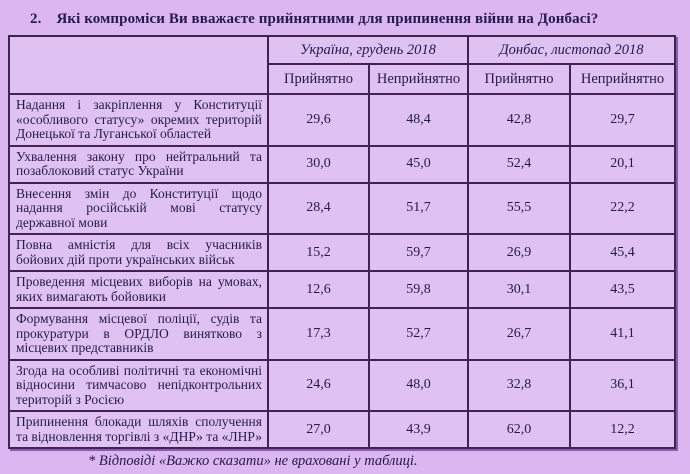 The width and height of the screenshot is (690, 474). I want to click on row-value: 42,8, so click(519, 120).